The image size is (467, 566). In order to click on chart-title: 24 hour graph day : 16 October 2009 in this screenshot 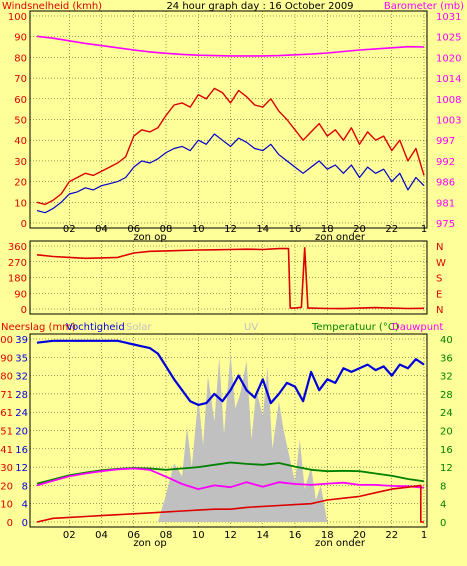, I will do `click(259, 6)`.